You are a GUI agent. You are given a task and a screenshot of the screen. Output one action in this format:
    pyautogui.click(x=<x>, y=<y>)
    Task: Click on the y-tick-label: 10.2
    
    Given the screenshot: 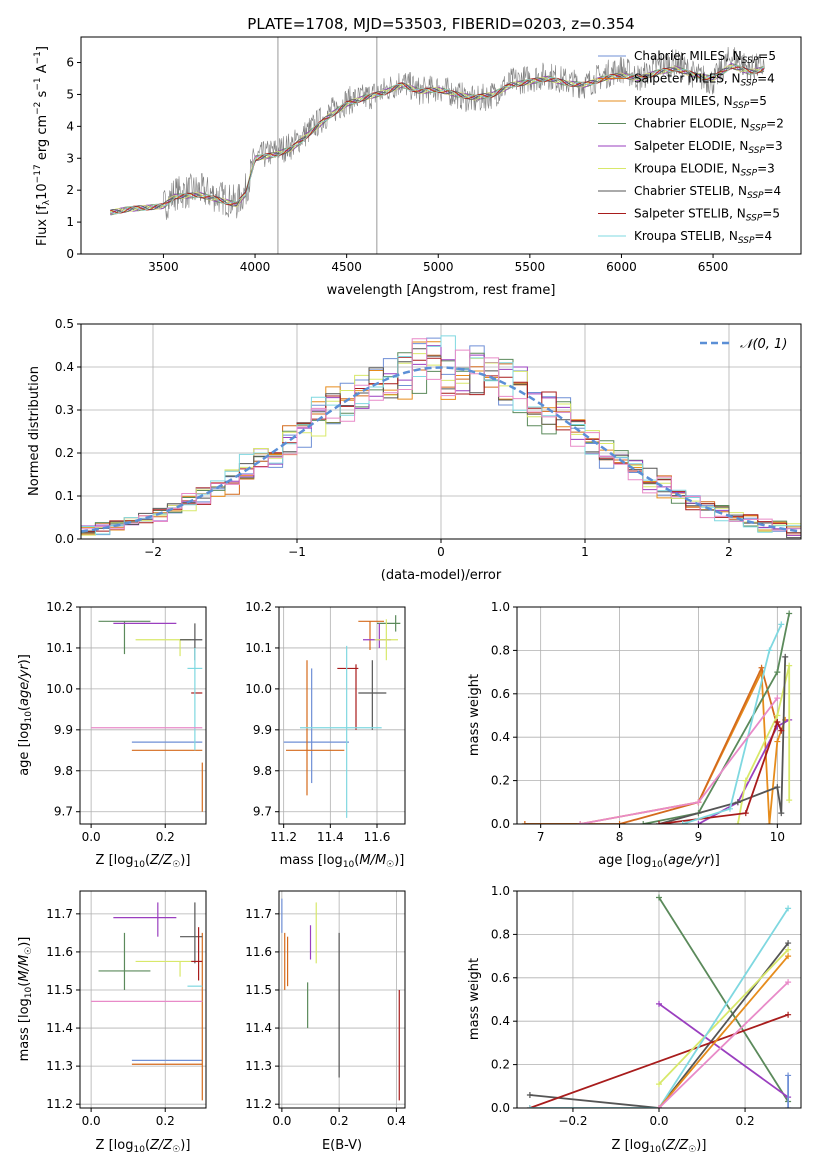 What is the action you would take?
    pyautogui.click(x=258, y=607)
    